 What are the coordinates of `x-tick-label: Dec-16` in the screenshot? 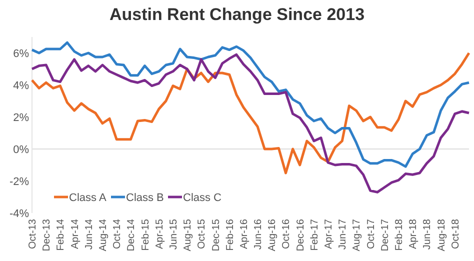 It's located at (300, 235).